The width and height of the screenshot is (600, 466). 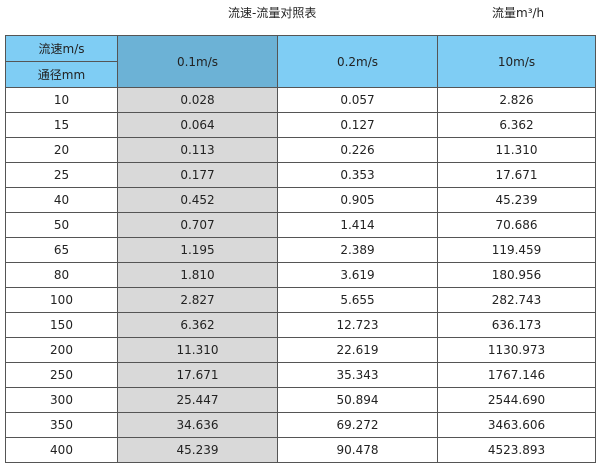 What do you see at coordinates (516, 425) in the screenshot?
I see `flow-cell: 3463.606` at bounding box center [516, 425].